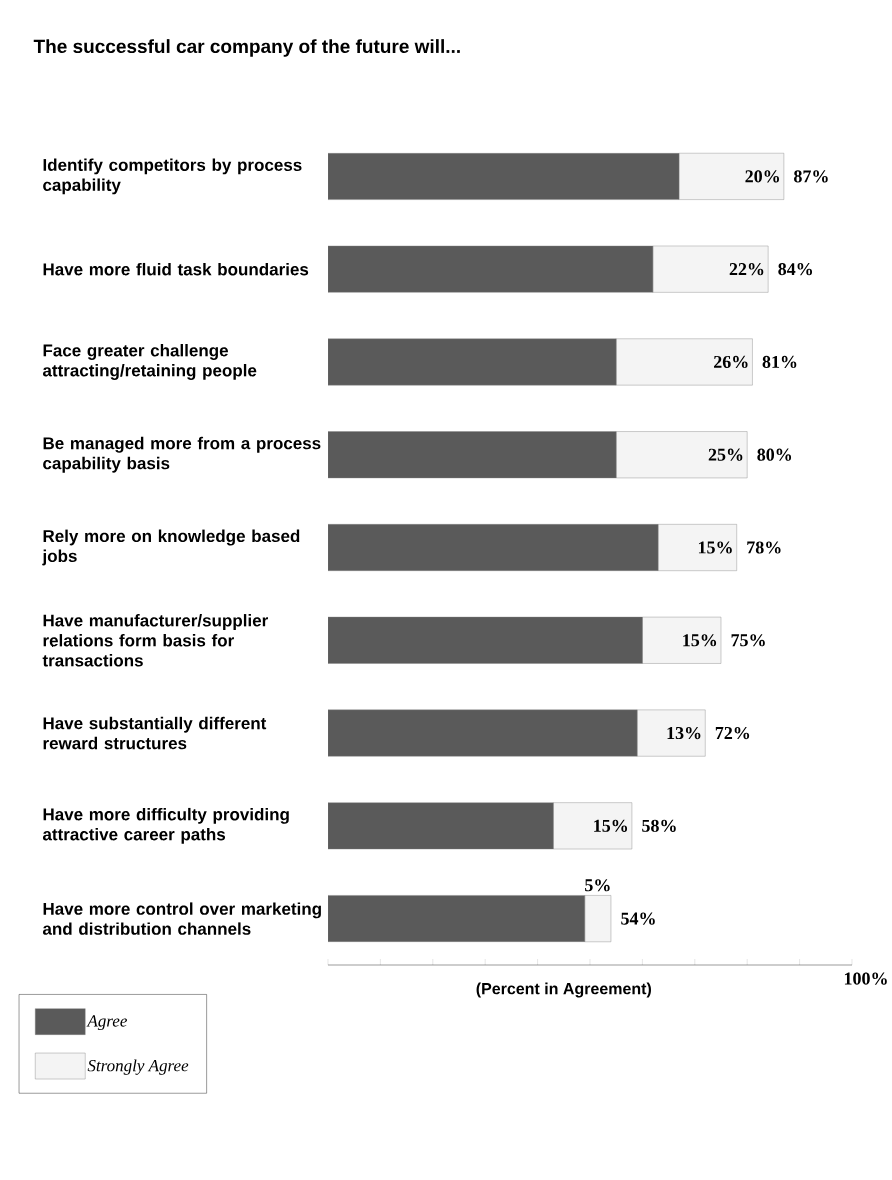  What do you see at coordinates (172, 176) in the screenshot?
I see `y-tick-label: Identify competitors by process capability` at bounding box center [172, 176].